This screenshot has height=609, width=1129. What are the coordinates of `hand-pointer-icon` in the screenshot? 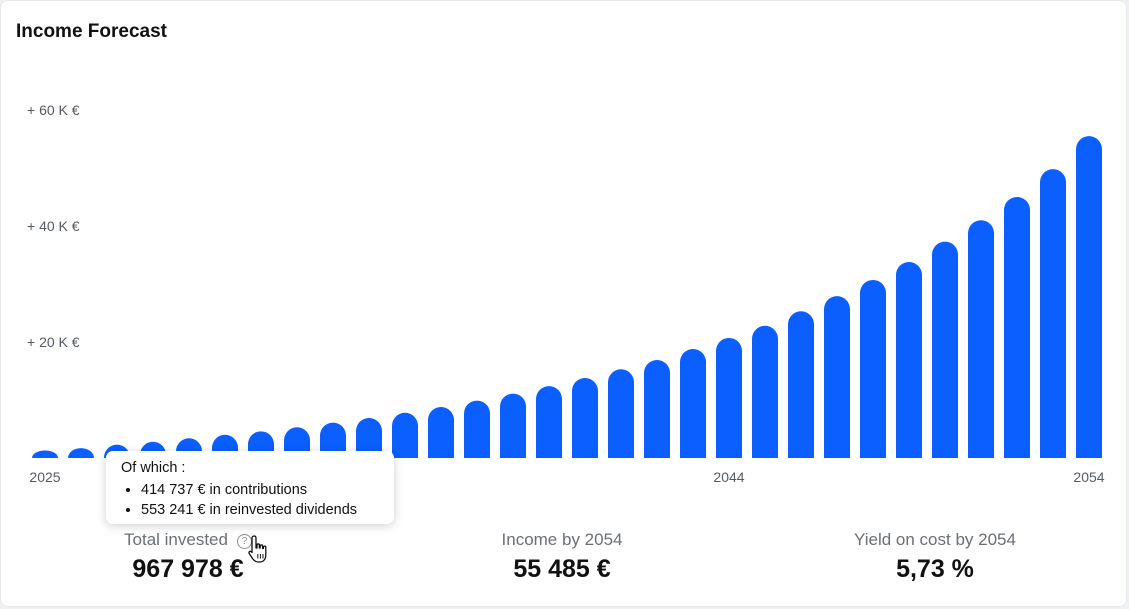 It's located at (257, 549).